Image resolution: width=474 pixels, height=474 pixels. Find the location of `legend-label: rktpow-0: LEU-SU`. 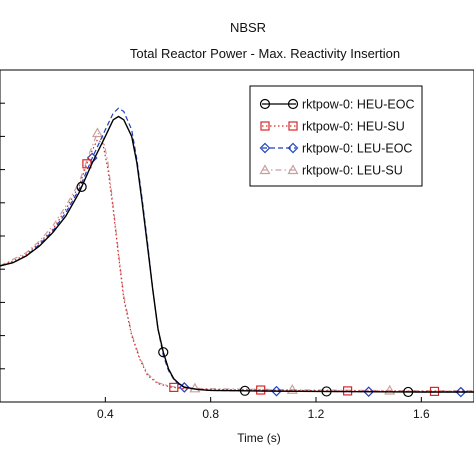

legend-label: rktpow-0: LEU-SU is located at coordinates (352, 171).